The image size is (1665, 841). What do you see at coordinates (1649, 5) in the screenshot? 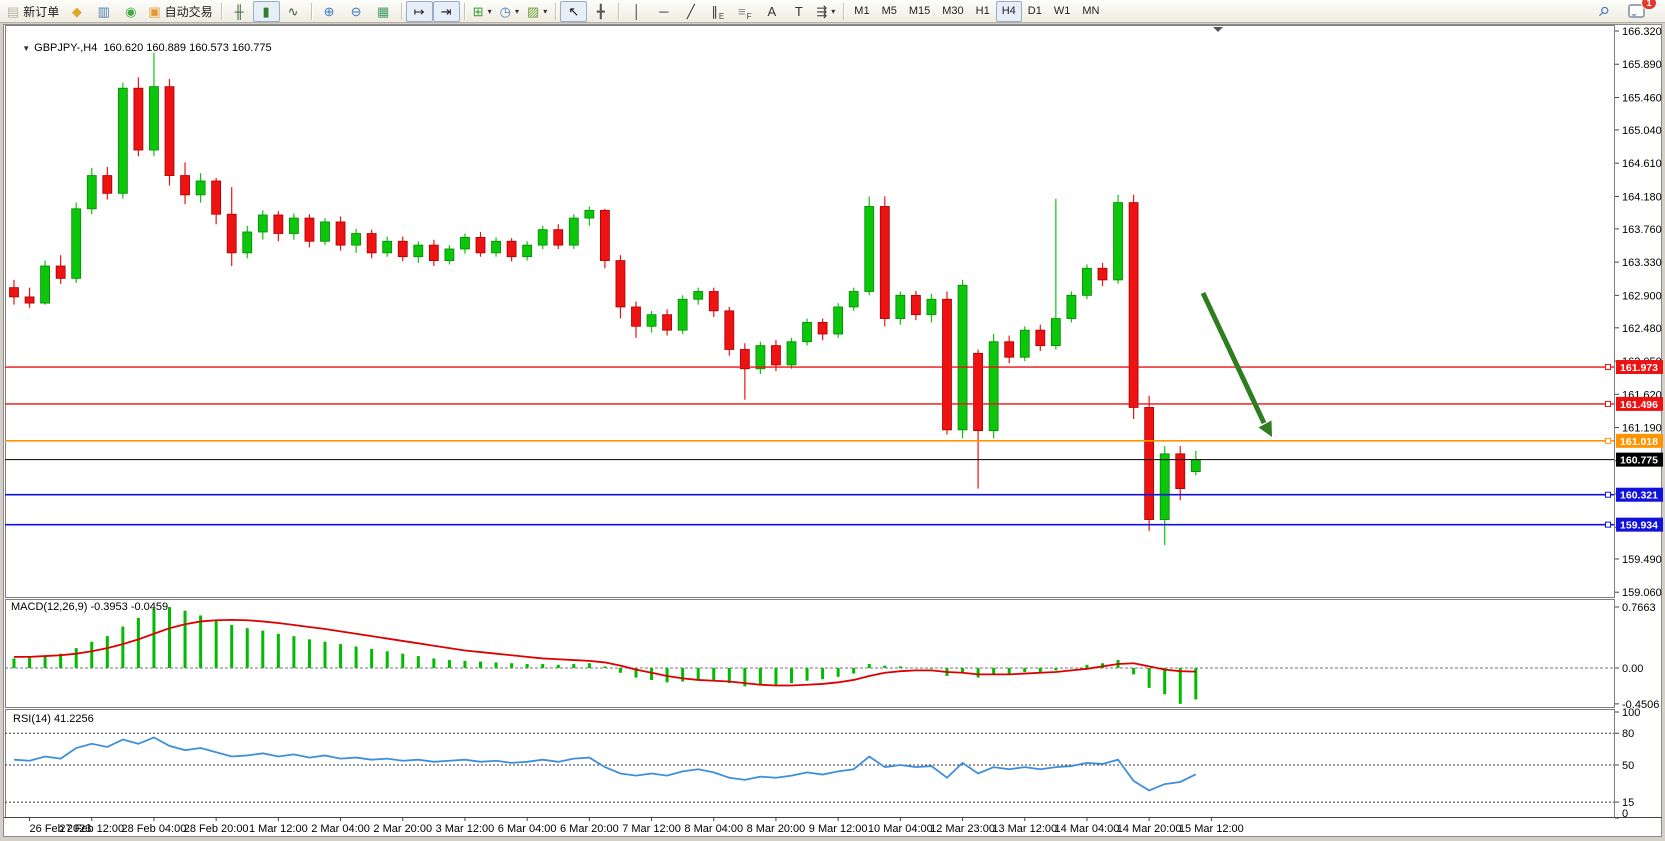
I see `notification-badge: 1` at bounding box center [1649, 5].